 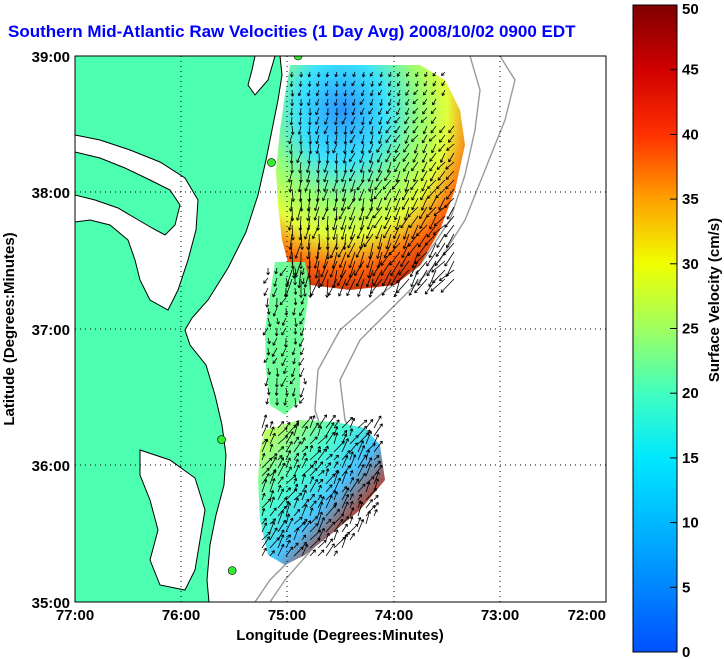 I want to click on radar-stations, so click(x=260, y=315).